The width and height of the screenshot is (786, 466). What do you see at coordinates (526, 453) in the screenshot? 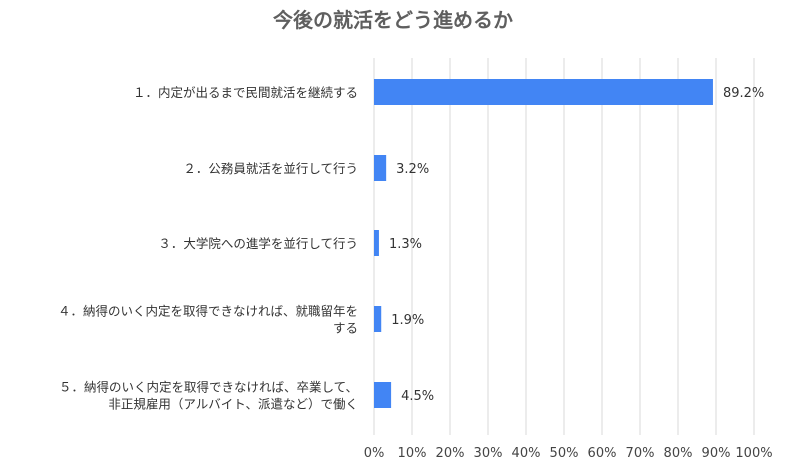
I see `x-tick-label: 40%` at bounding box center [526, 453].